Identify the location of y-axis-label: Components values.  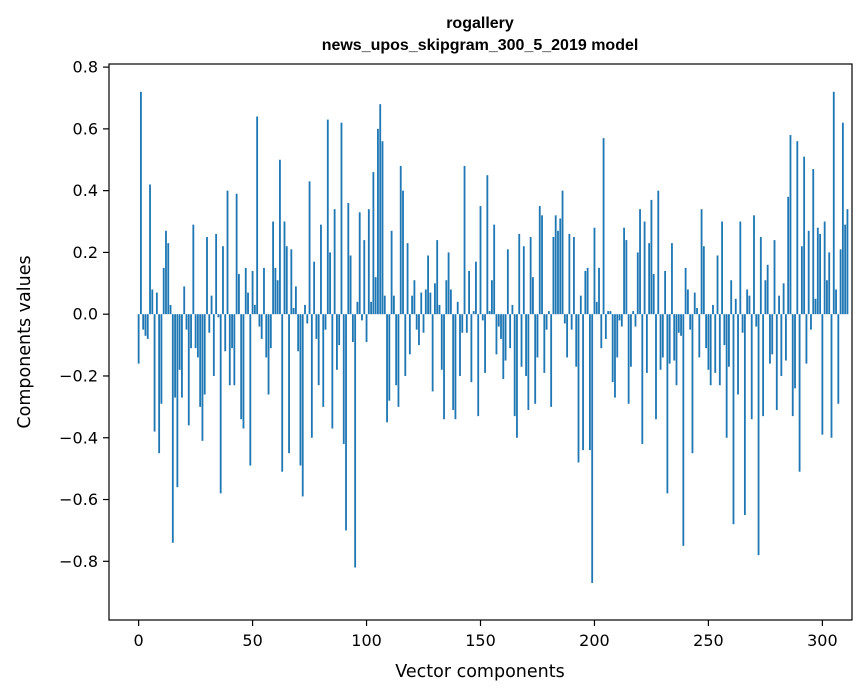
(25, 341).